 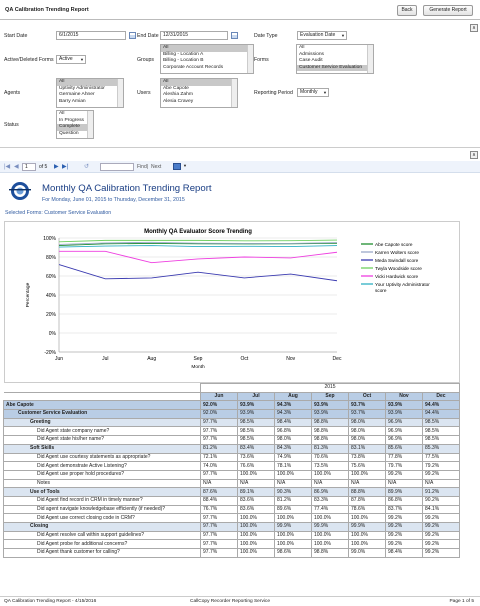 What do you see at coordinates (177, 166) in the screenshot?
I see `export-icon` at bounding box center [177, 166].